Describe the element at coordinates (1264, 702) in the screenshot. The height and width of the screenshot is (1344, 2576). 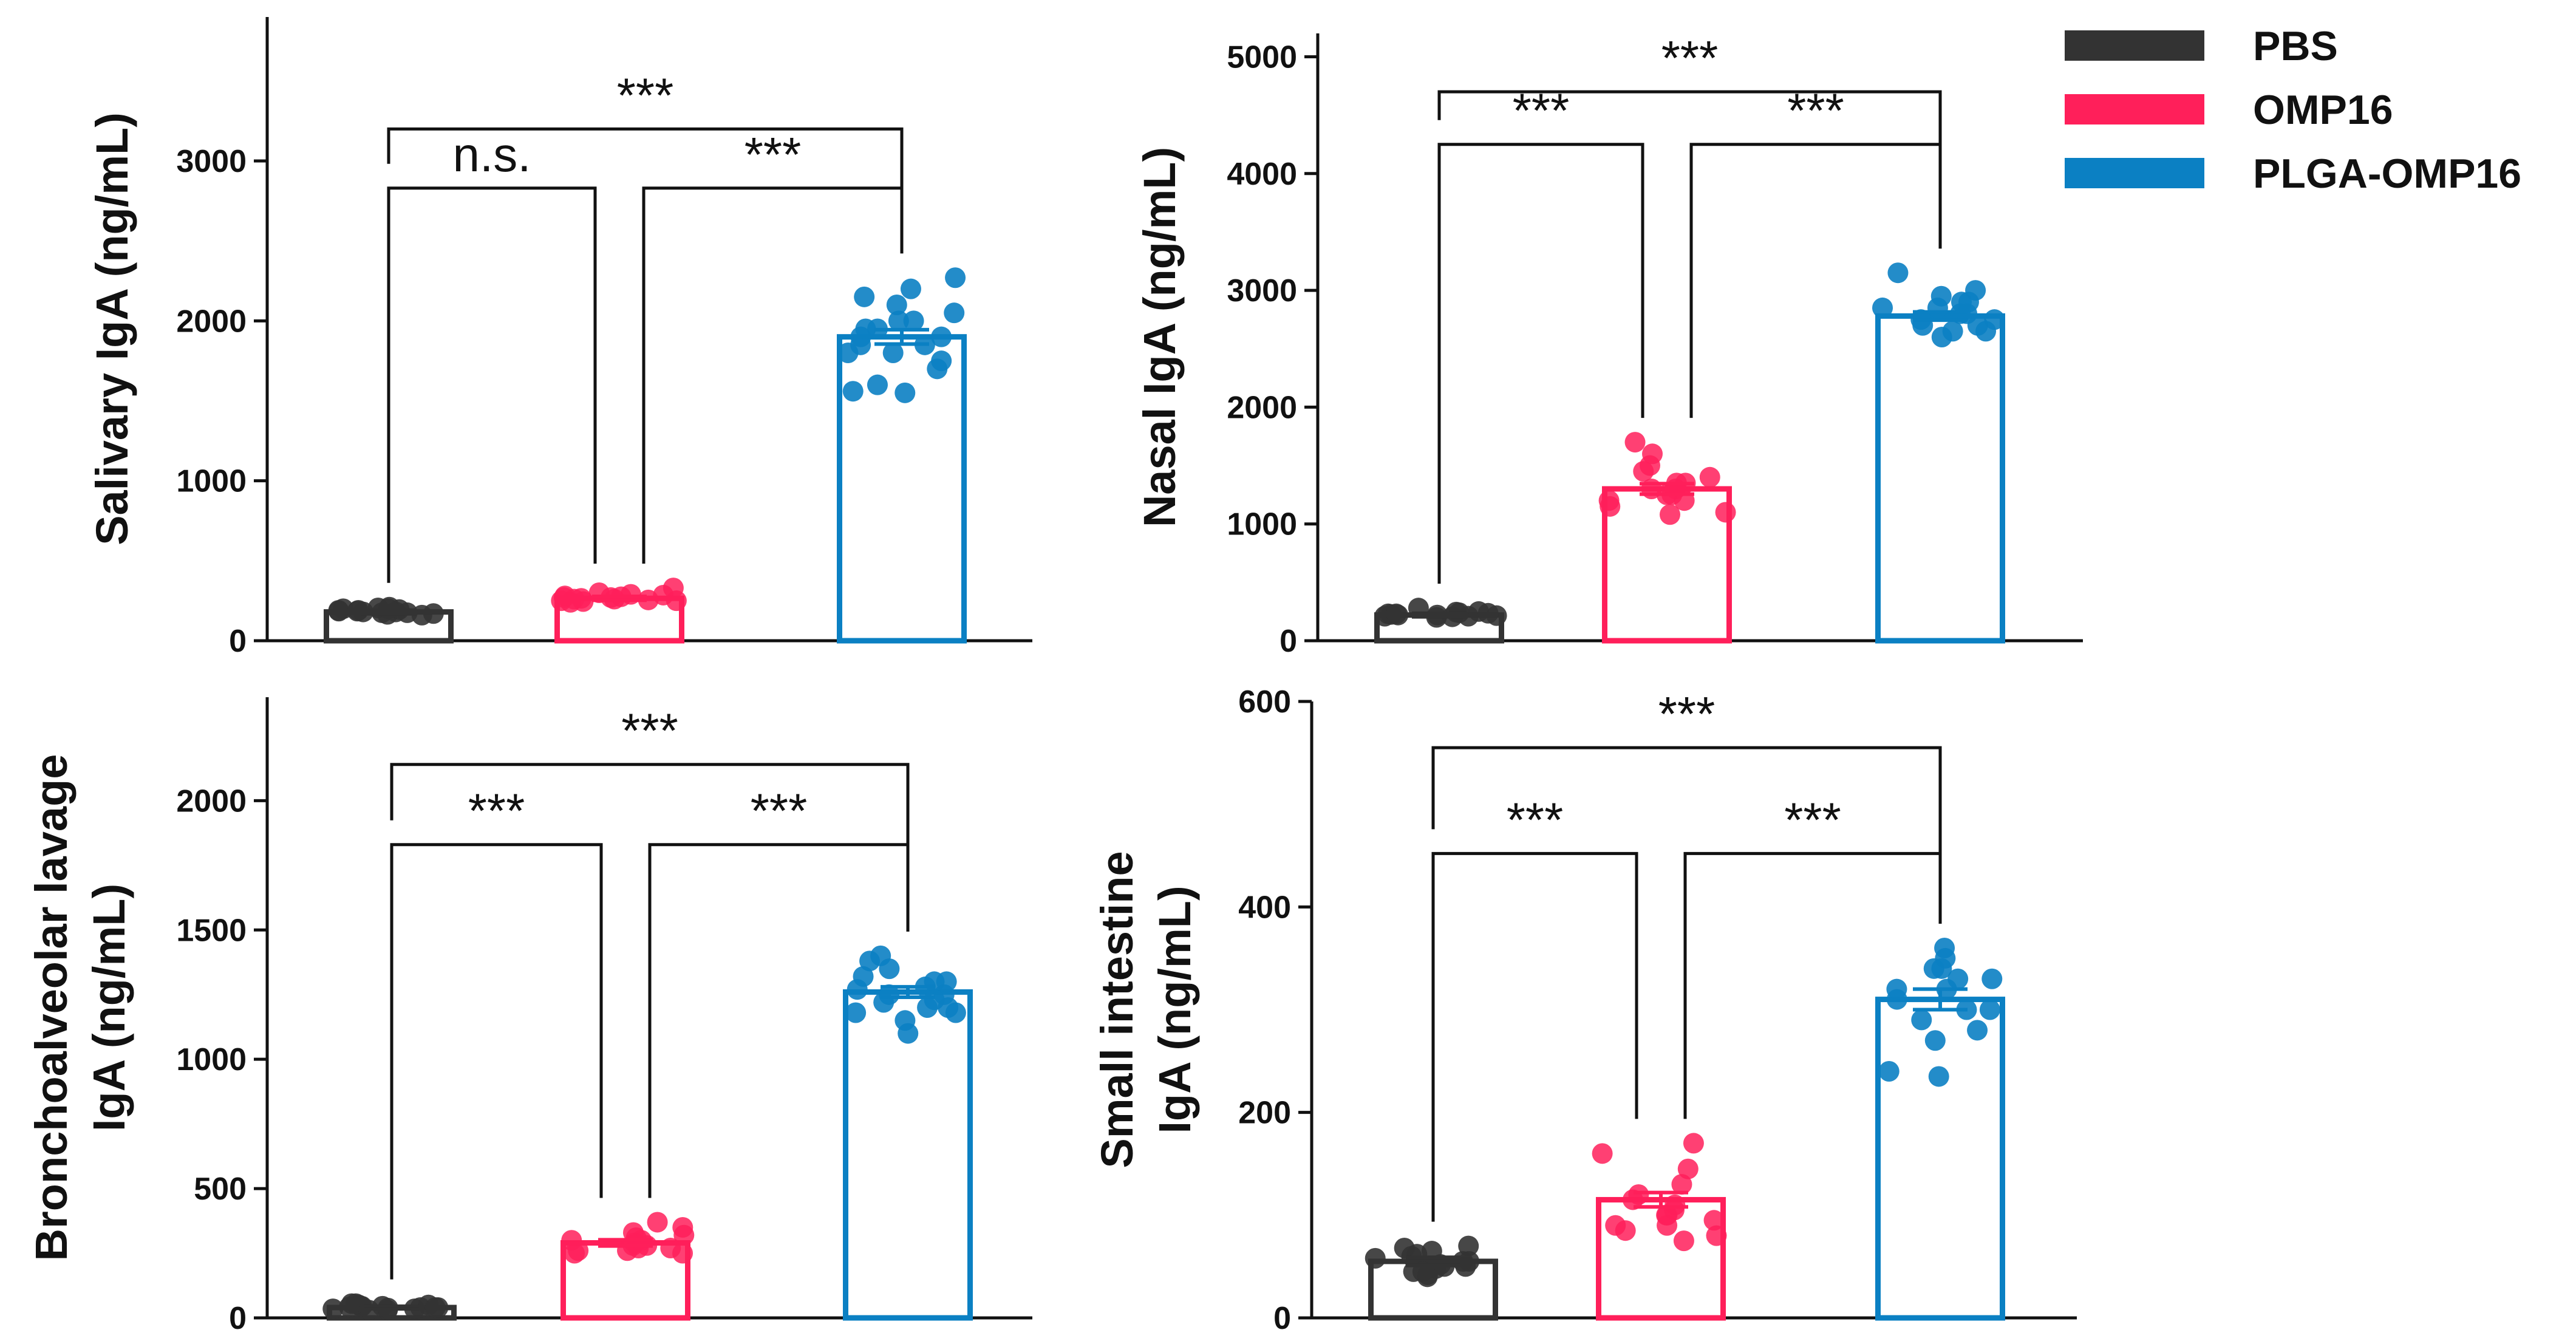
I see `y-tick-label: 600` at that location.